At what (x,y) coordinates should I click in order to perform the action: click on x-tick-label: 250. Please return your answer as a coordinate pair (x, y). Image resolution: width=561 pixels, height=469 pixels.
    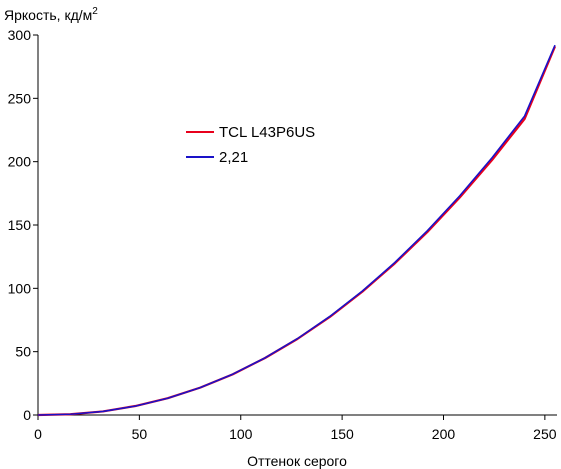
    Looking at the image, I should click on (545, 434).